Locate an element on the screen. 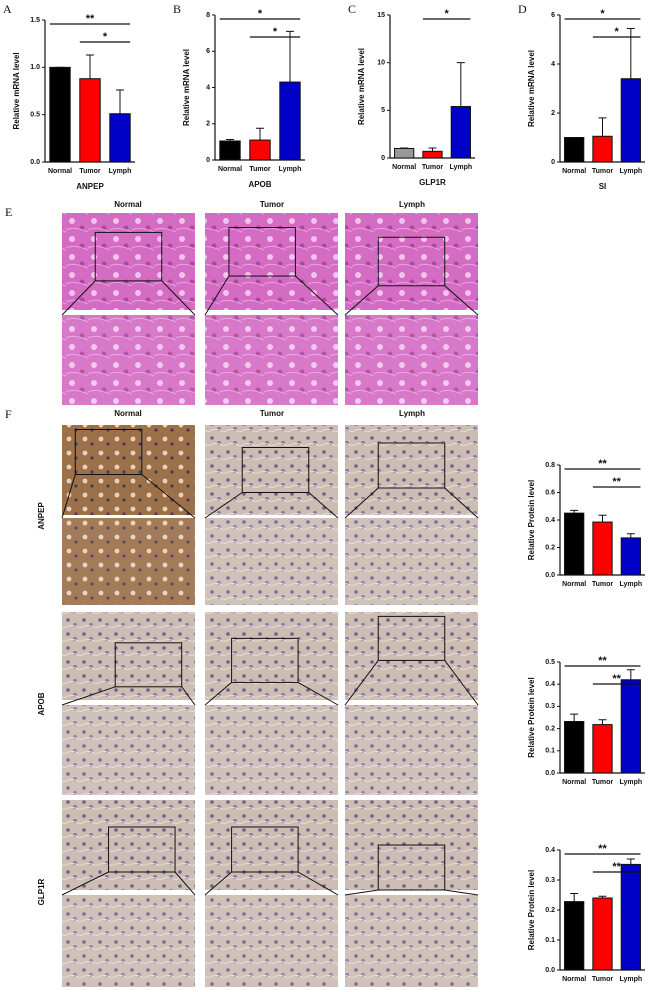 The image size is (663, 992). x-axis-label: SI is located at coordinates (603, 186).